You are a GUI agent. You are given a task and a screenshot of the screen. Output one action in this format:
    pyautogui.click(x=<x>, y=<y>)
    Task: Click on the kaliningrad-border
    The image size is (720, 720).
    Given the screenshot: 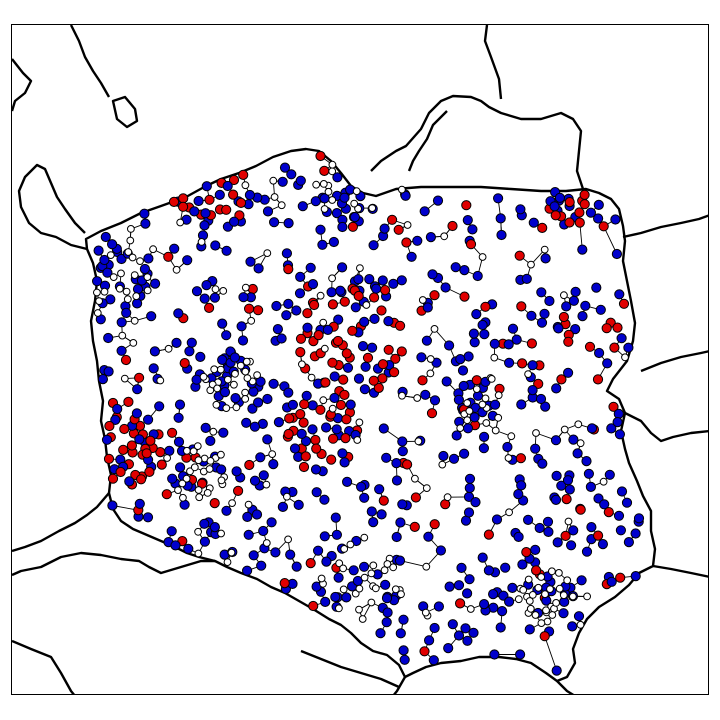 What is the action you would take?
    pyautogui.click(x=477, y=142)
    